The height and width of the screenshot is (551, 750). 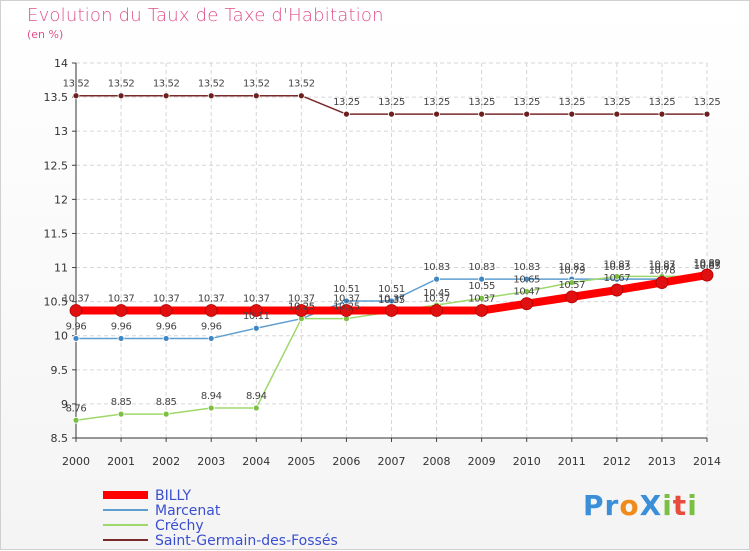 I want to click on data-label: 8.94, so click(x=211, y=396).